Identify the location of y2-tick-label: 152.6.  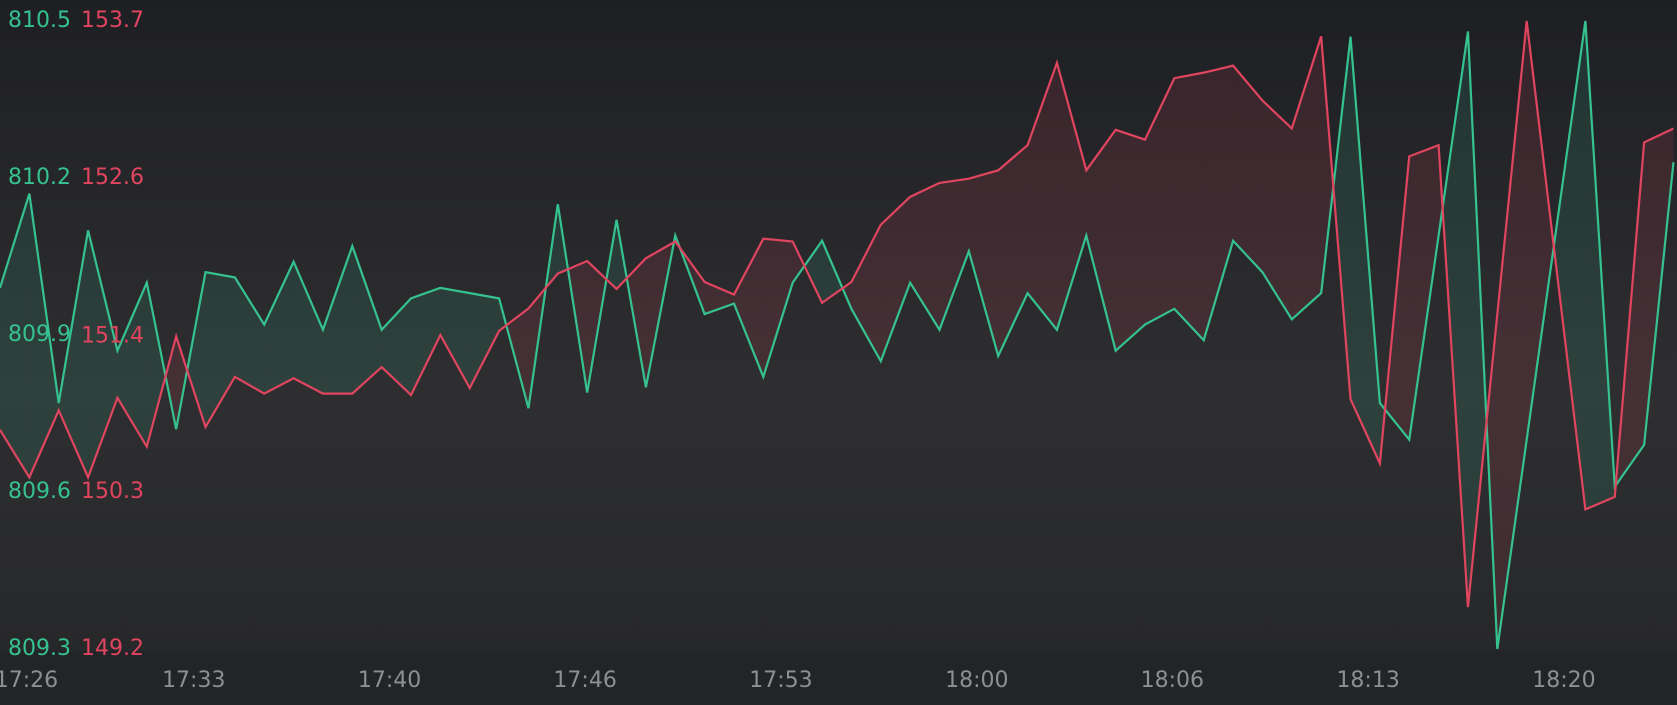
(112, 177).